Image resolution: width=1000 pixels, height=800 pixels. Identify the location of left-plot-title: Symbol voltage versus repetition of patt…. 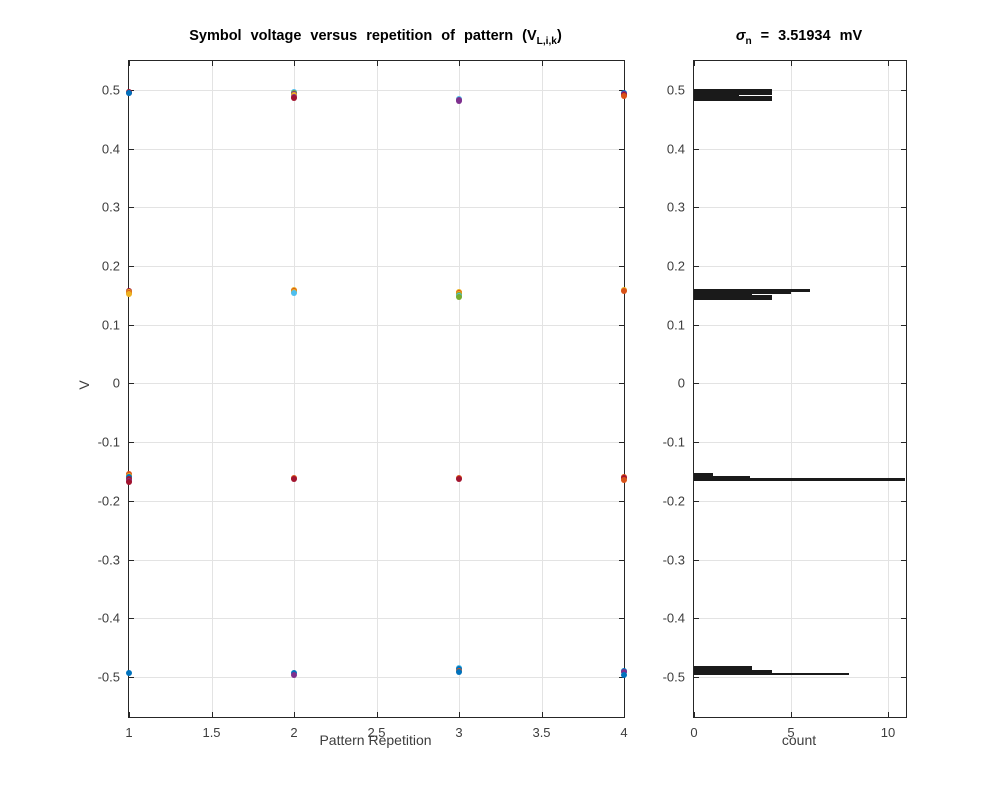
(375, 37).